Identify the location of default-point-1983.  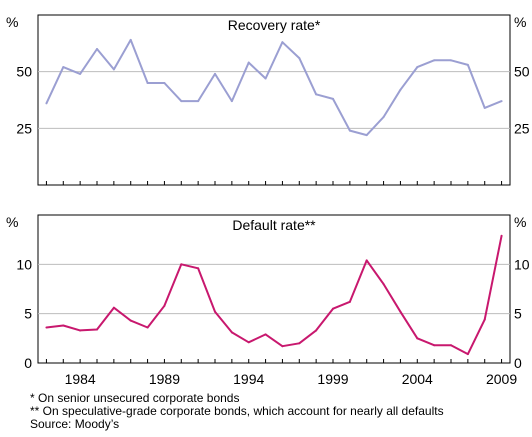
(63, 325).